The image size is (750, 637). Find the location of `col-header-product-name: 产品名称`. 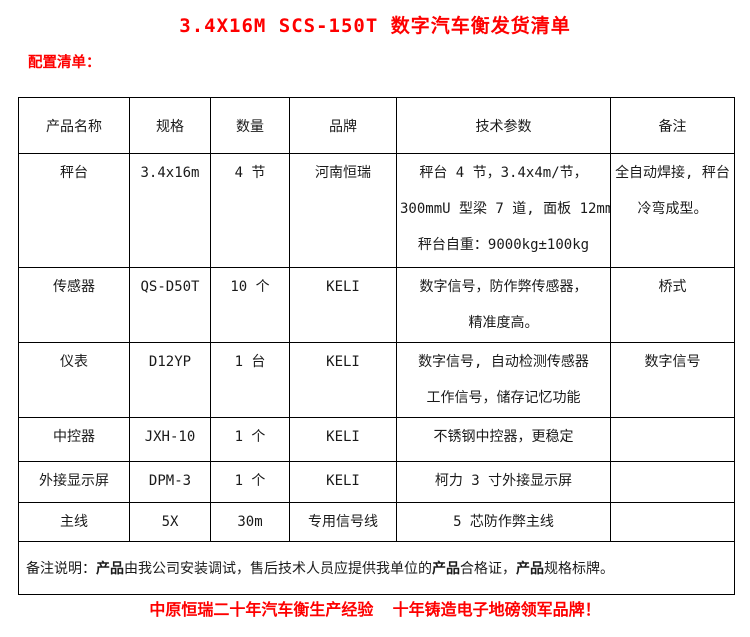

col-header-product-name: 产品名称 is located at coordinates (74, 125).